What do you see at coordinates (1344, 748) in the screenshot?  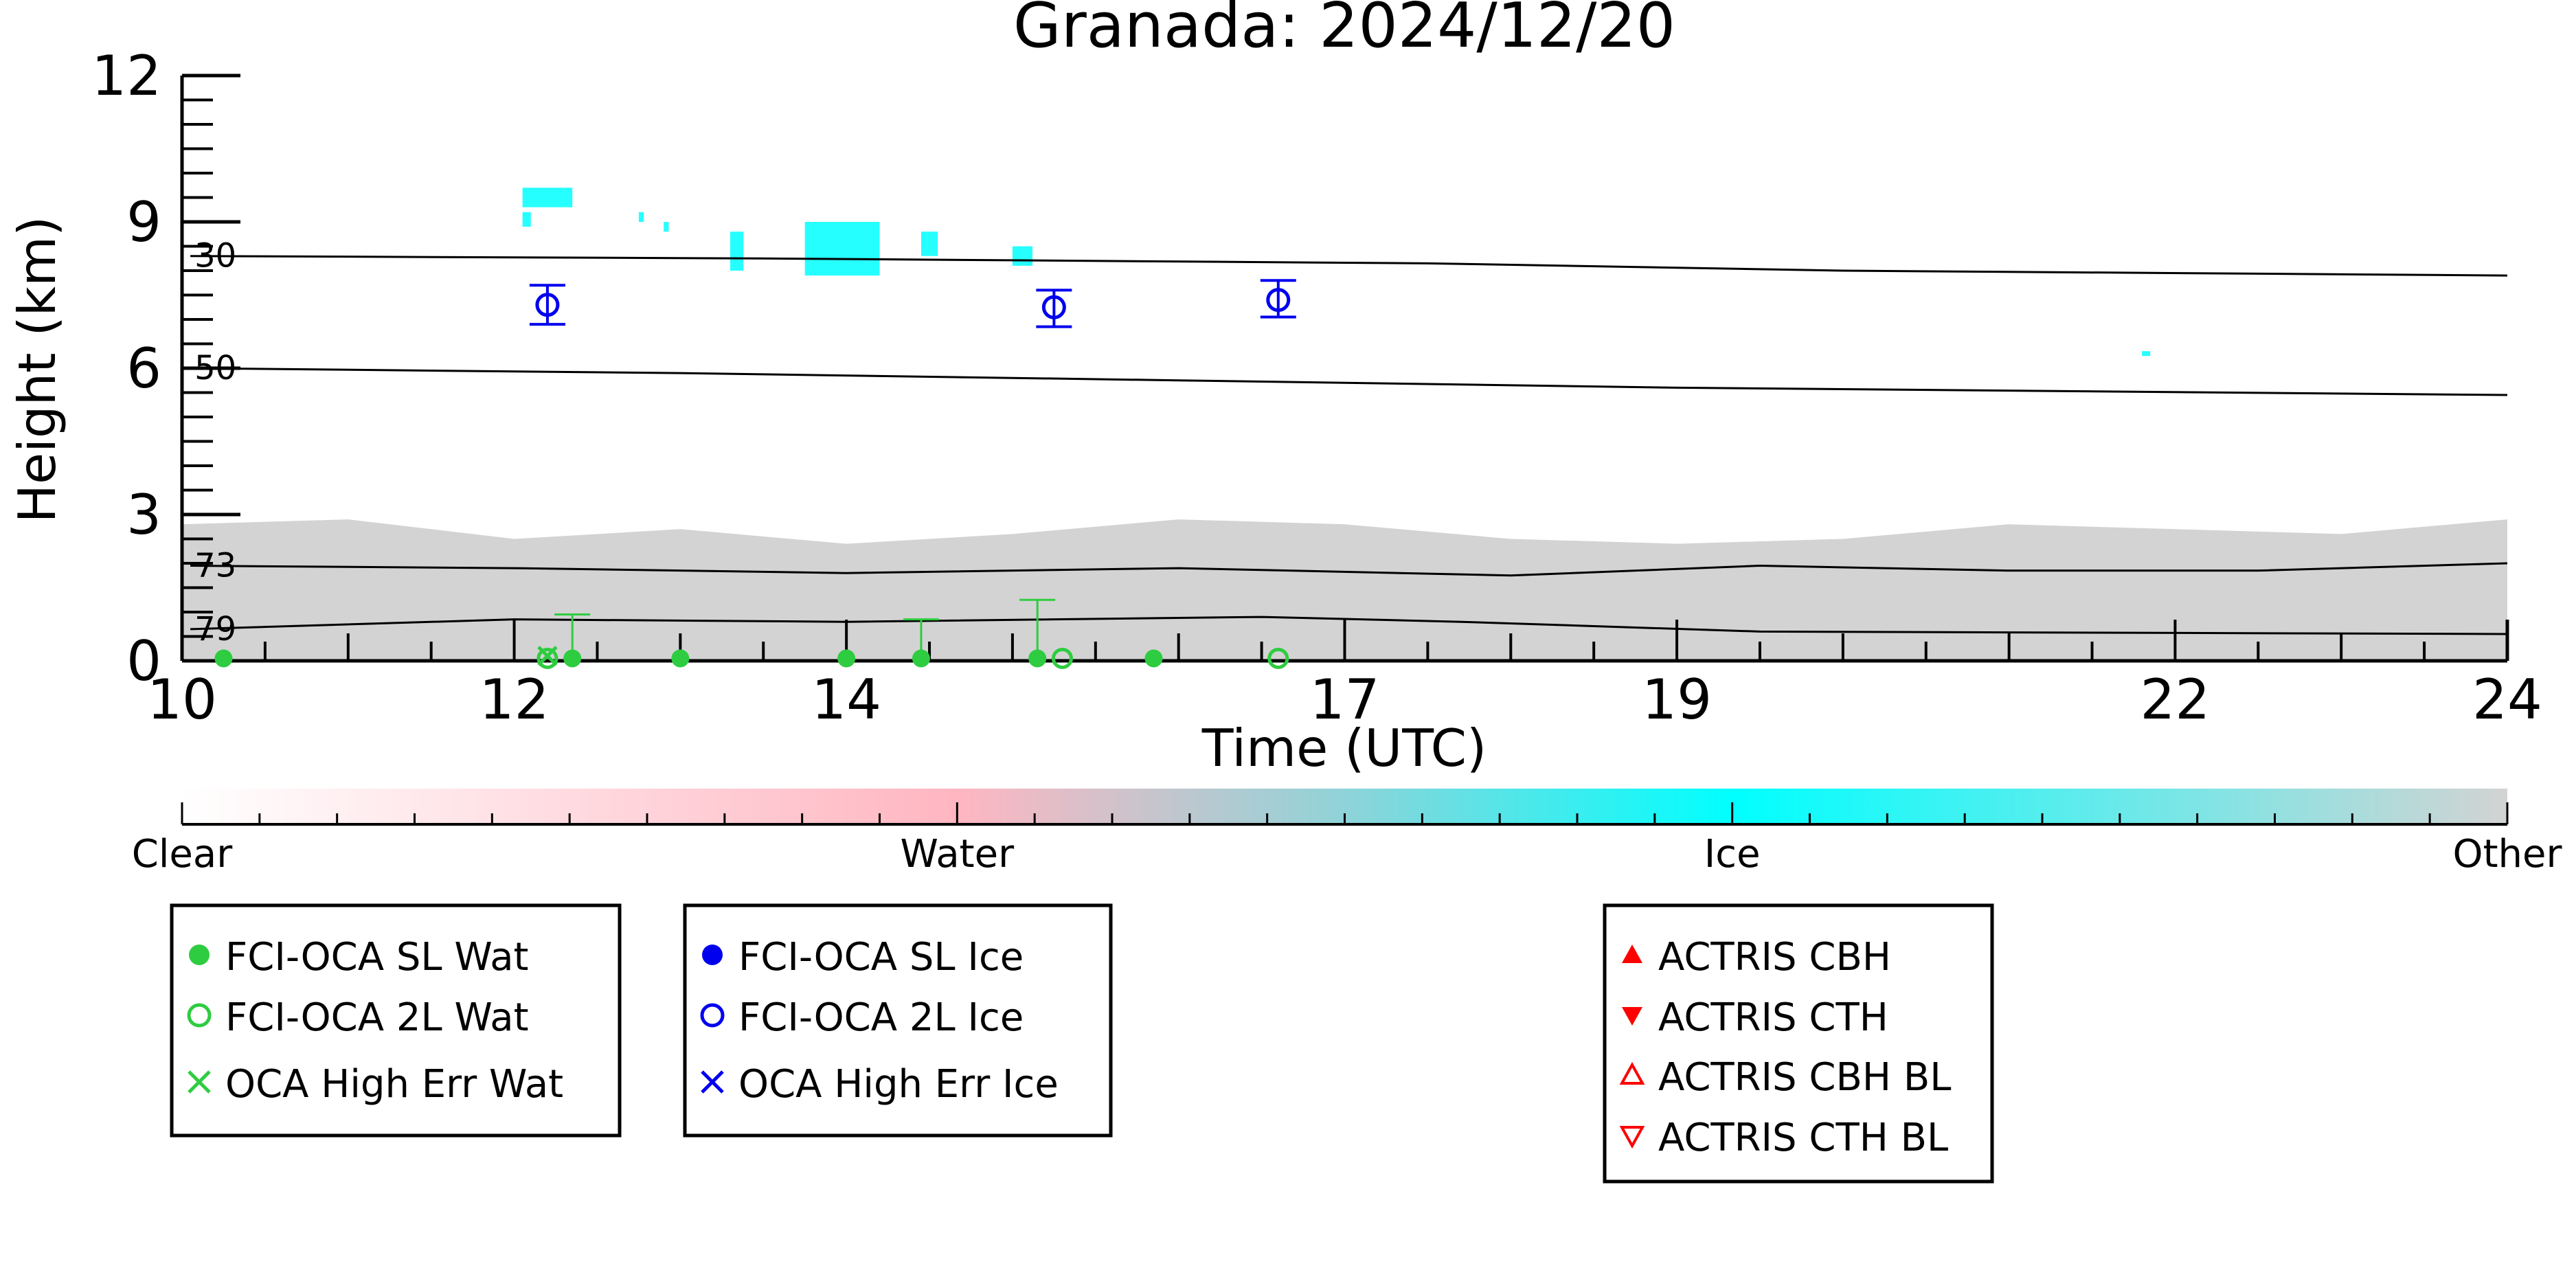 I see `x-axis-label: Time (UTC)` at bounding box center [1344, 748].